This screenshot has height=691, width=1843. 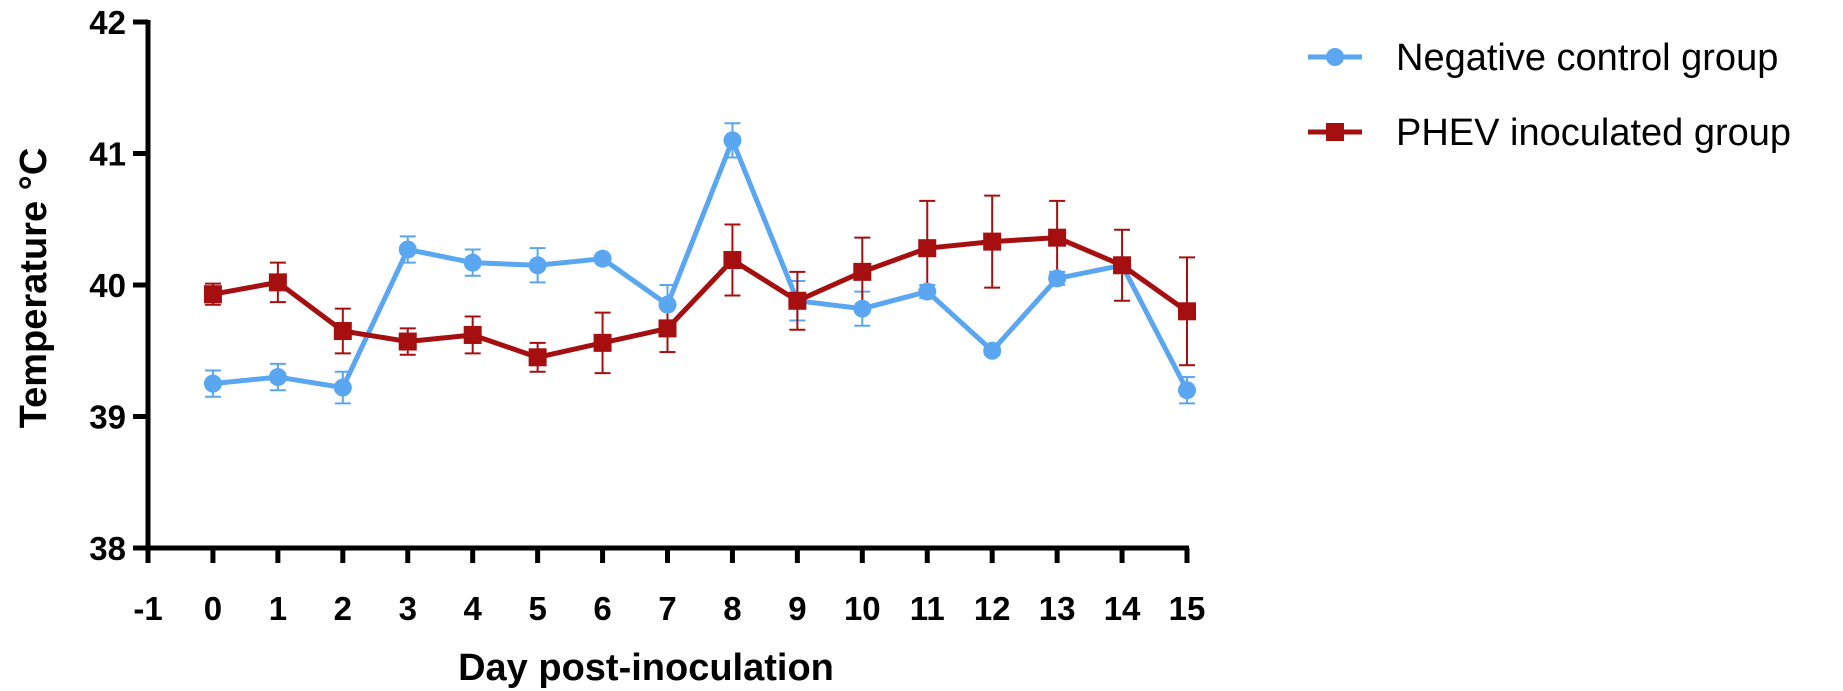 What do you see at coordinates (927, 608) in the screenshot?
I see `x-tick-label: 11` at bounding box center [927, 608].